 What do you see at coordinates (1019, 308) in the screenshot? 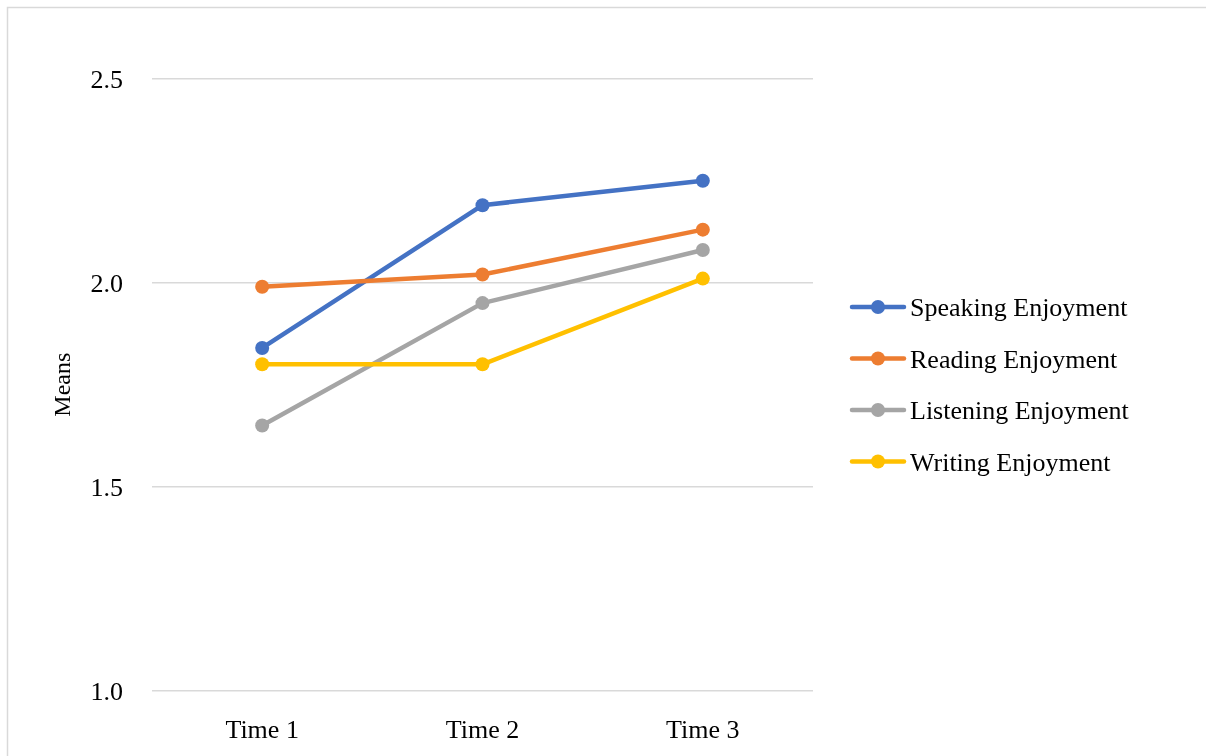
I see `legend-label: Speaking Enjoyment` at bounding box center [1019, 308].